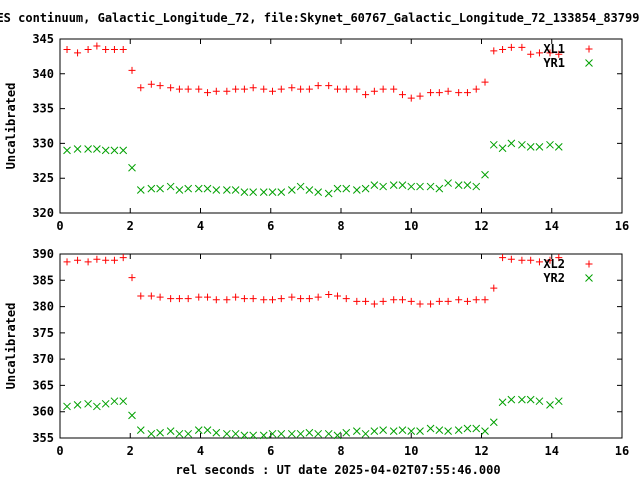 This screenshot has height=480, width=640. What do you see at coordinates (43, 39) in the screenshot?
I see `y-tick-label: 345` at bounding box center [43, 39].